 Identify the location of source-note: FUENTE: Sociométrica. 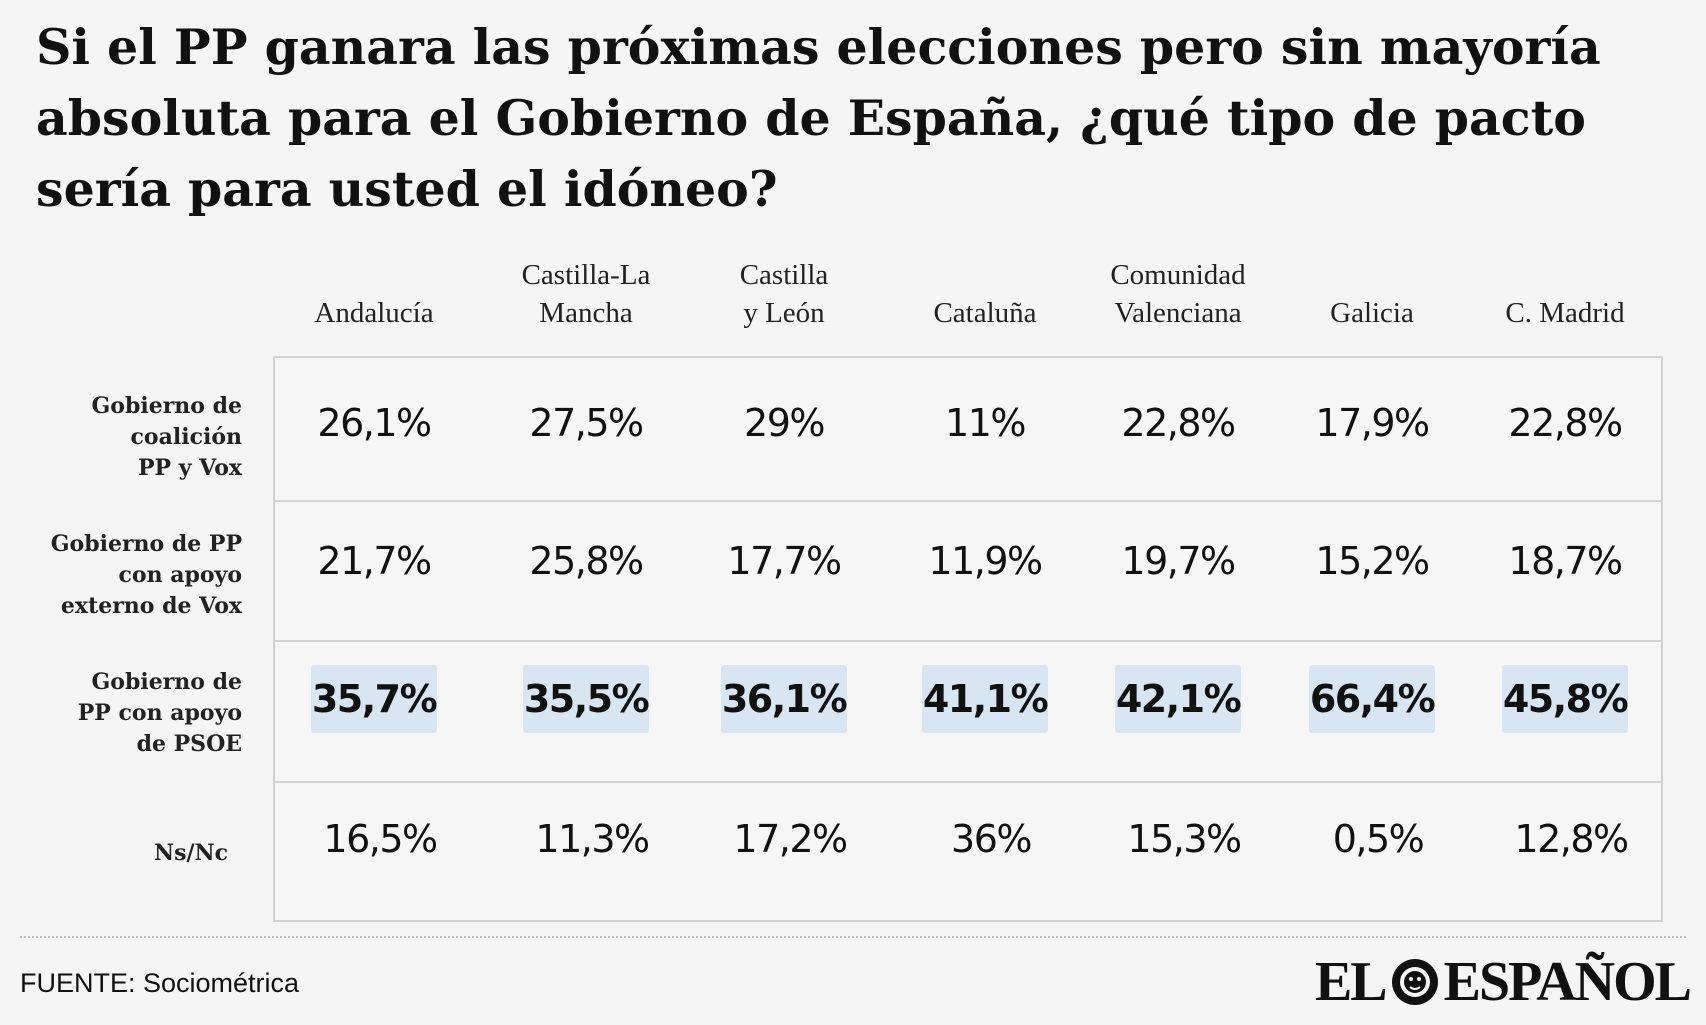
(160, 983).